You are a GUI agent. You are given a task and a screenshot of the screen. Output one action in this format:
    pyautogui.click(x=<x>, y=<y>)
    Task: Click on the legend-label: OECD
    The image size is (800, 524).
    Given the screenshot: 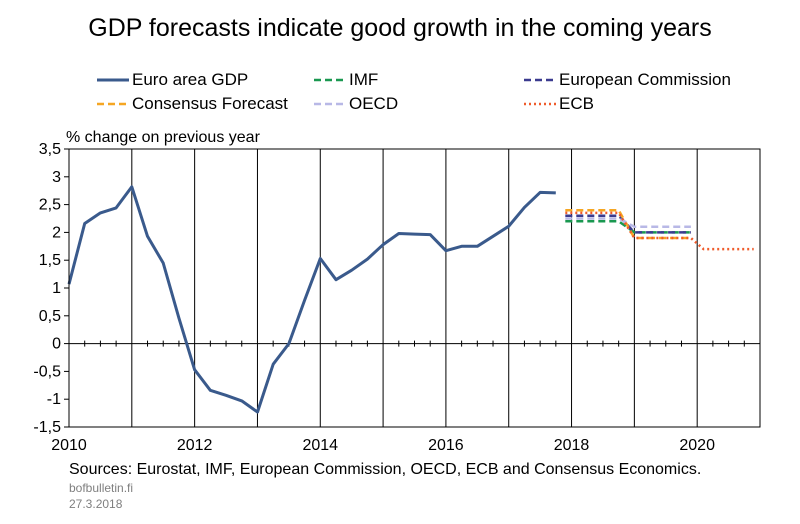 What is the action you would take?
    pyautogui.click(x=374, y=103)
    